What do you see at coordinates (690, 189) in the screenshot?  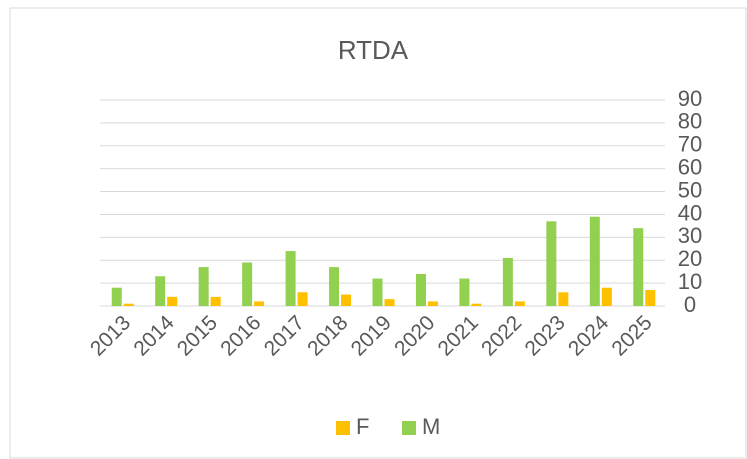 I see `y-tick-label: 50` at bounding box center [690, 189].